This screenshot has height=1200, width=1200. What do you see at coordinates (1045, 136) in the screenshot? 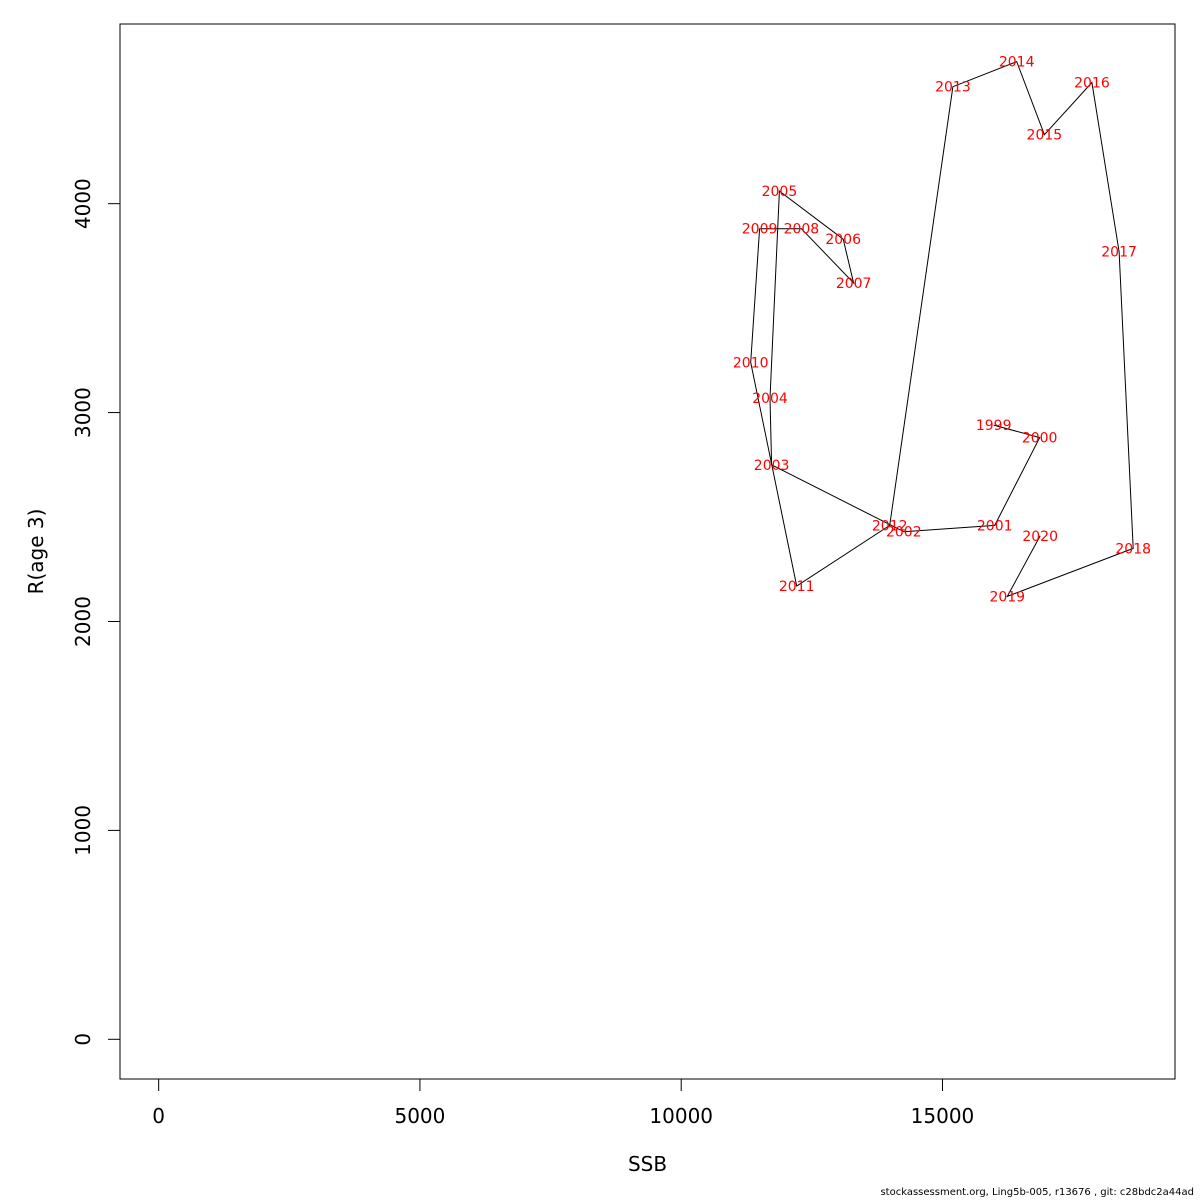
I see `point-label: 2015` at bounding box center [1045, 136].